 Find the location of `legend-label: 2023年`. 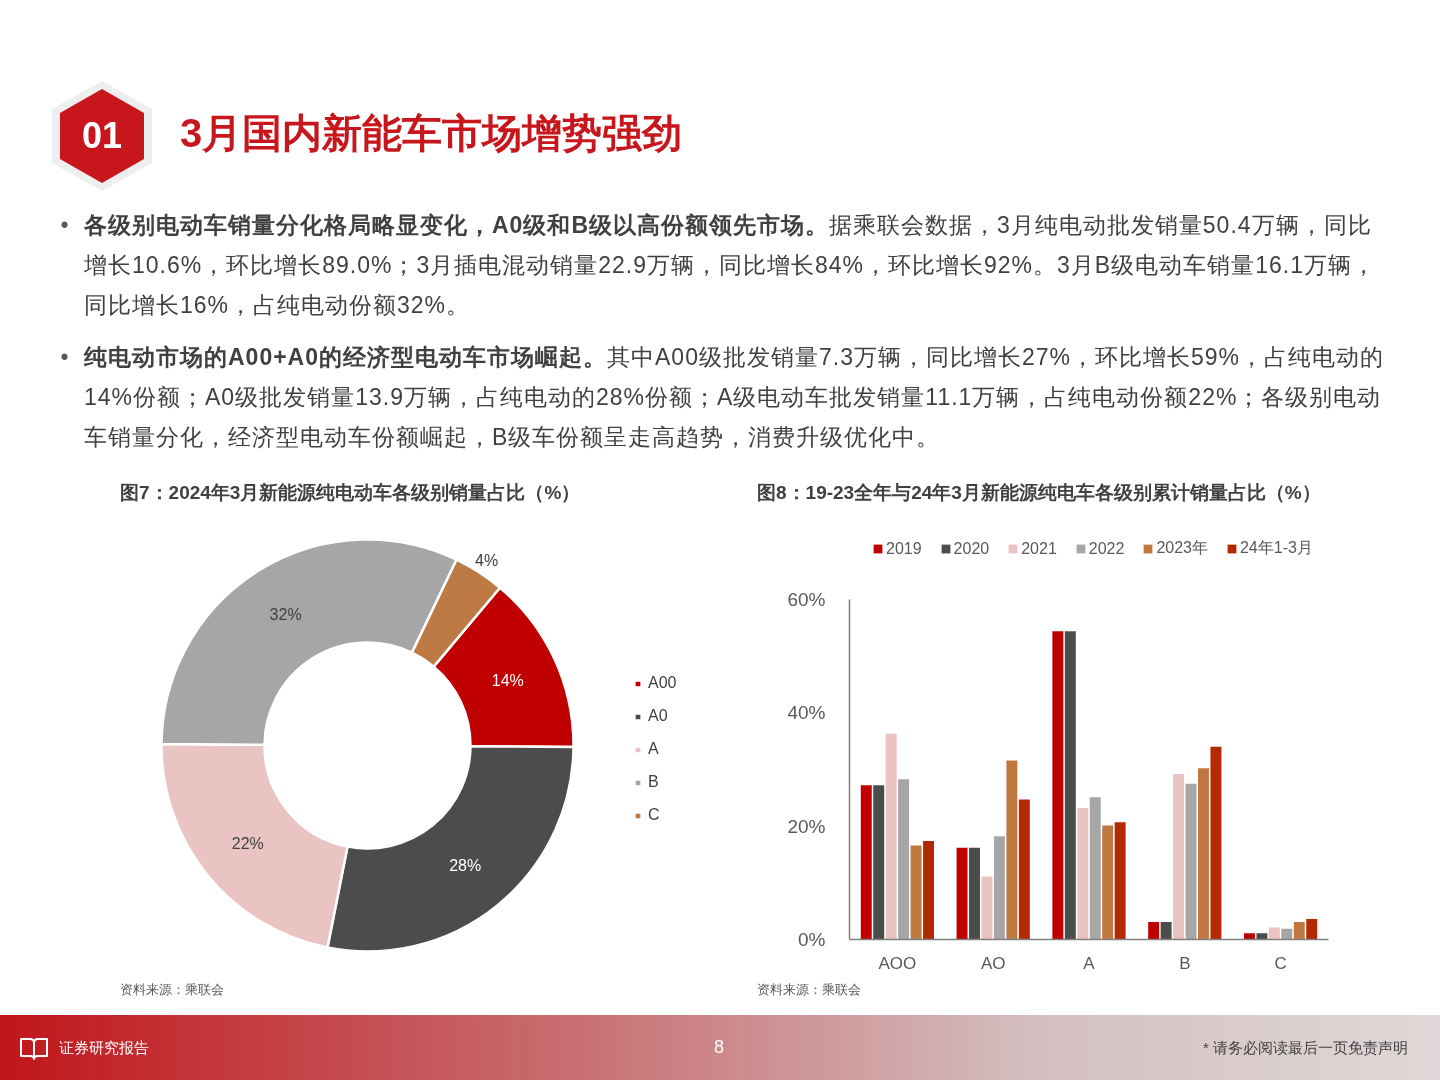

legend-label: 2023年 is located at coordinates (1182, 548).